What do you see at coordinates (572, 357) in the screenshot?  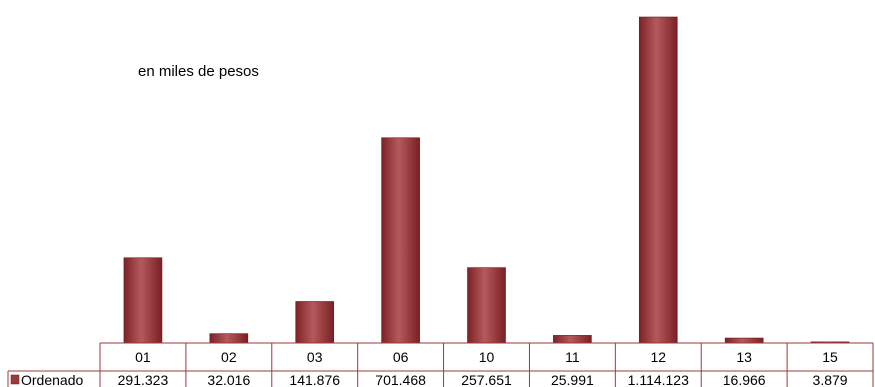 I see `category-label-11: 11` at bounding box center [572, 357].